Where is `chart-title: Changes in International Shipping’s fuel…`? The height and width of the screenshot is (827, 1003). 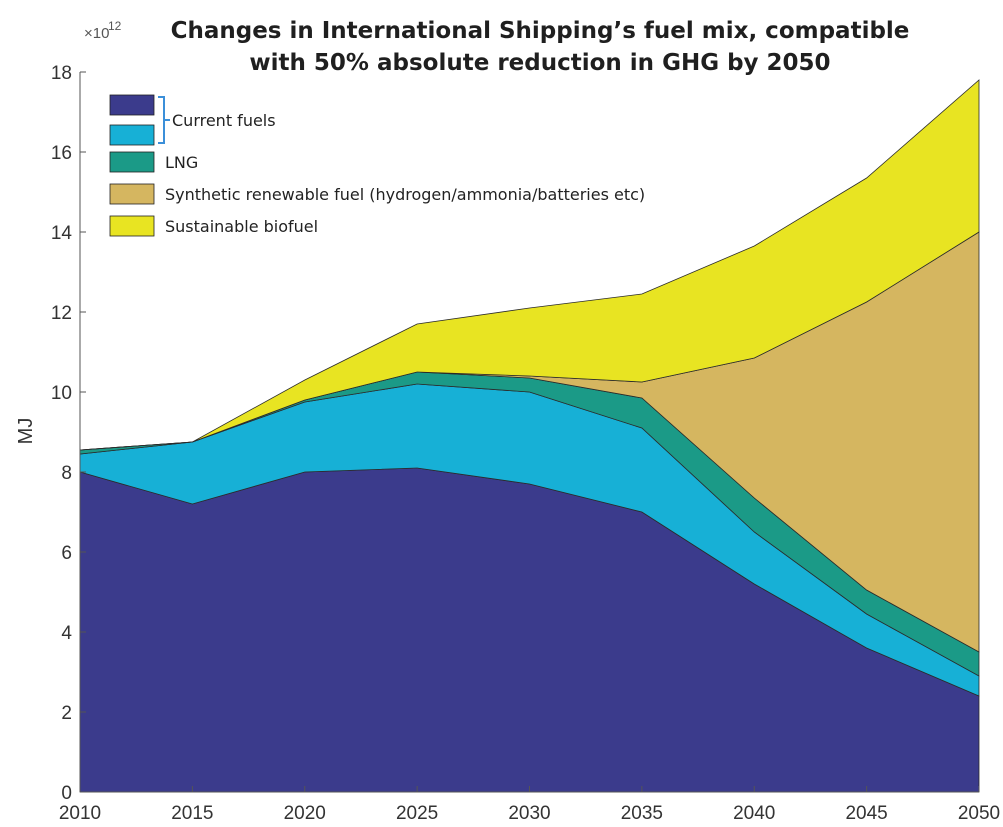 chart-title: Changes in International Shipping’s fuel… is located at coordinates (540, 47).